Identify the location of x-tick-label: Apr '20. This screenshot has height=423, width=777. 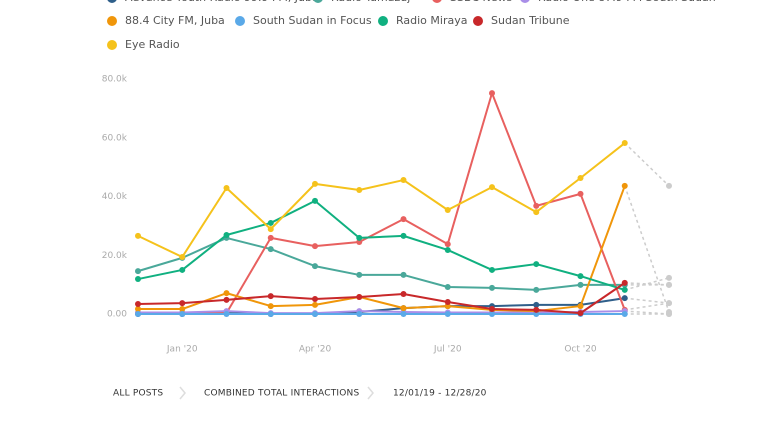
(315, 350).